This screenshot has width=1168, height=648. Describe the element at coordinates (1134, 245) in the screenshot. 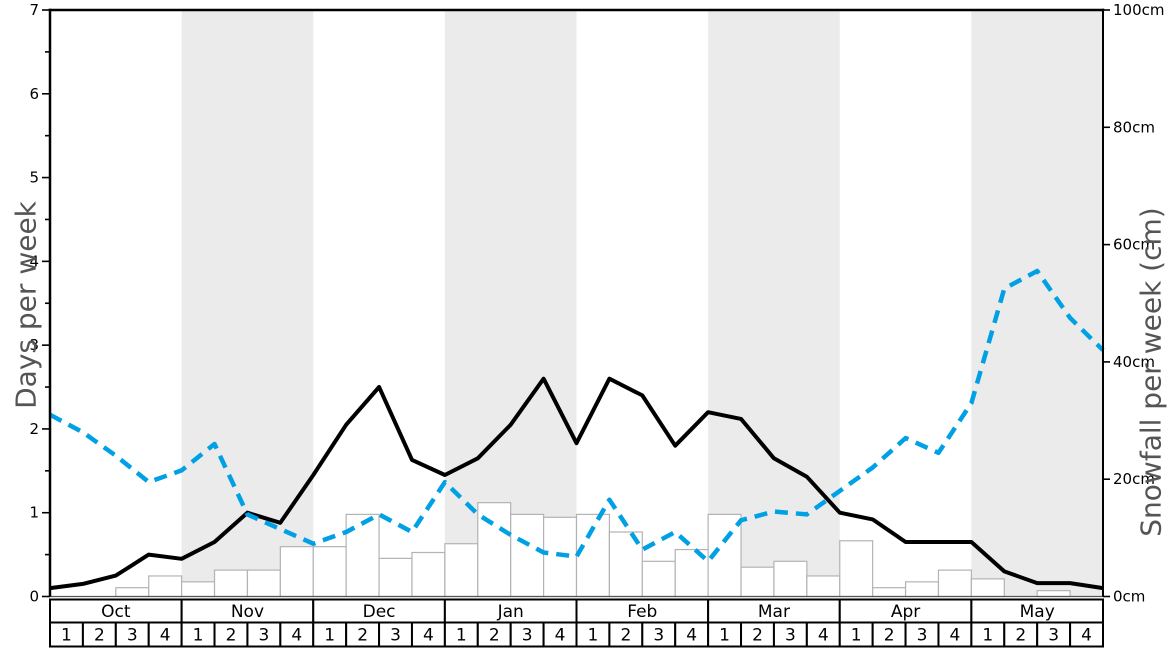

I see `right-axis-tick-label: 60cm` at that location.